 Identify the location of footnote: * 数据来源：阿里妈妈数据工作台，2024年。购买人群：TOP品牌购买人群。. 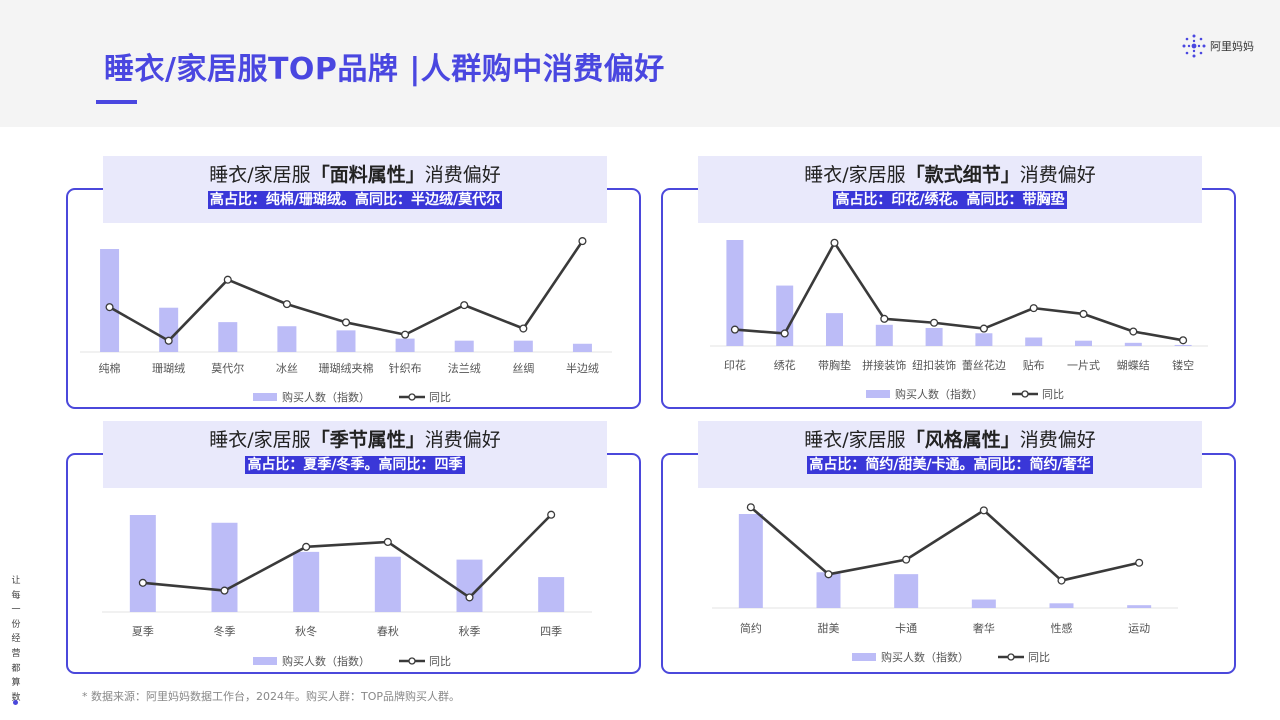
(271, 696).